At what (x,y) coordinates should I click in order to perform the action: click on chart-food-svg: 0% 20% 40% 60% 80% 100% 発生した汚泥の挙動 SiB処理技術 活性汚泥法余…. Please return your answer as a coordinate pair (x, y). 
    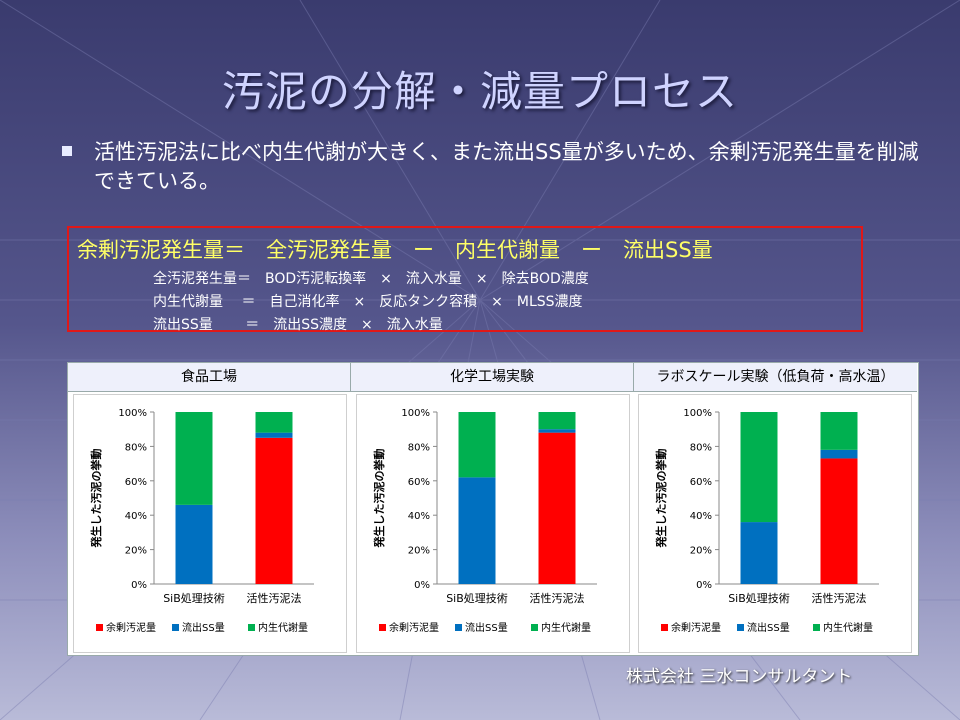
    Looking at the image, I should click on (201, 521).